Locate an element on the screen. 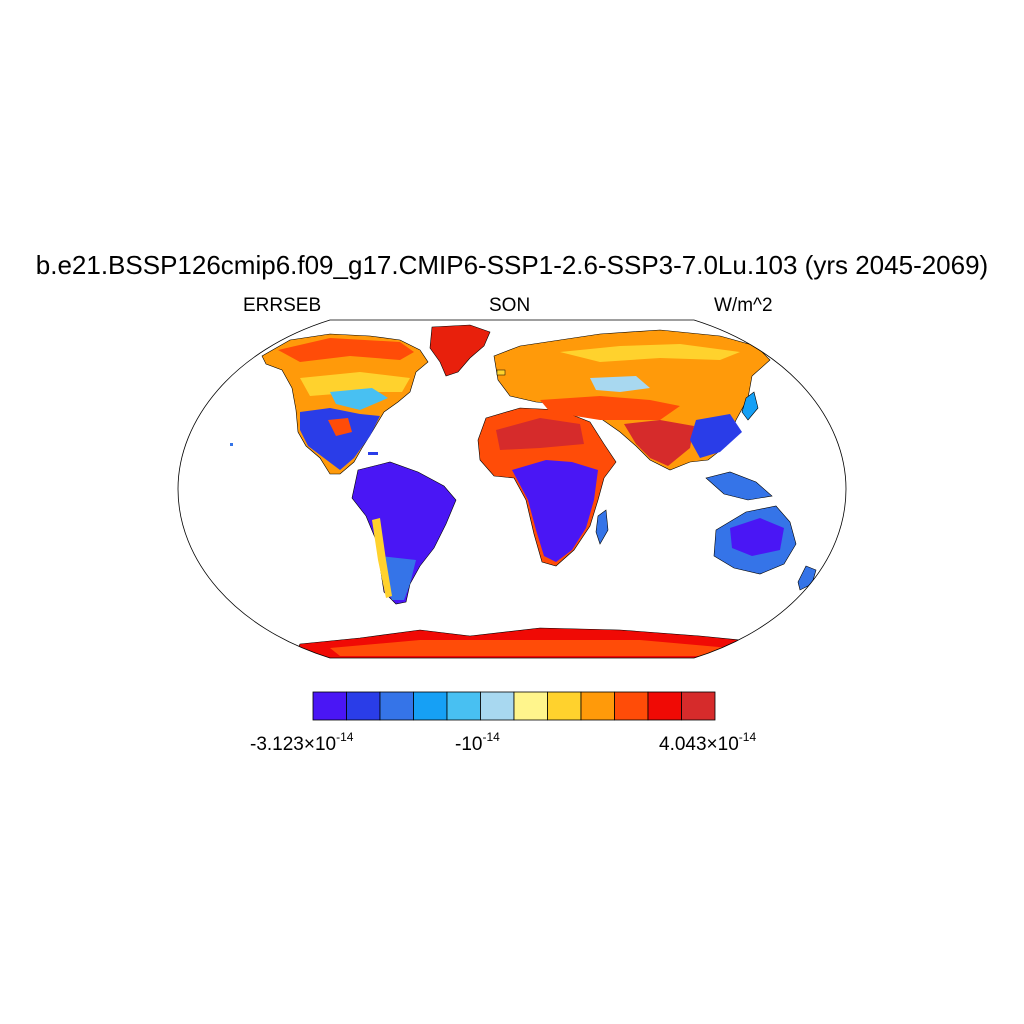 This screenshot has width=1024, height=1024. variable-label: ERRSEB is located at coordinates (282, 305).